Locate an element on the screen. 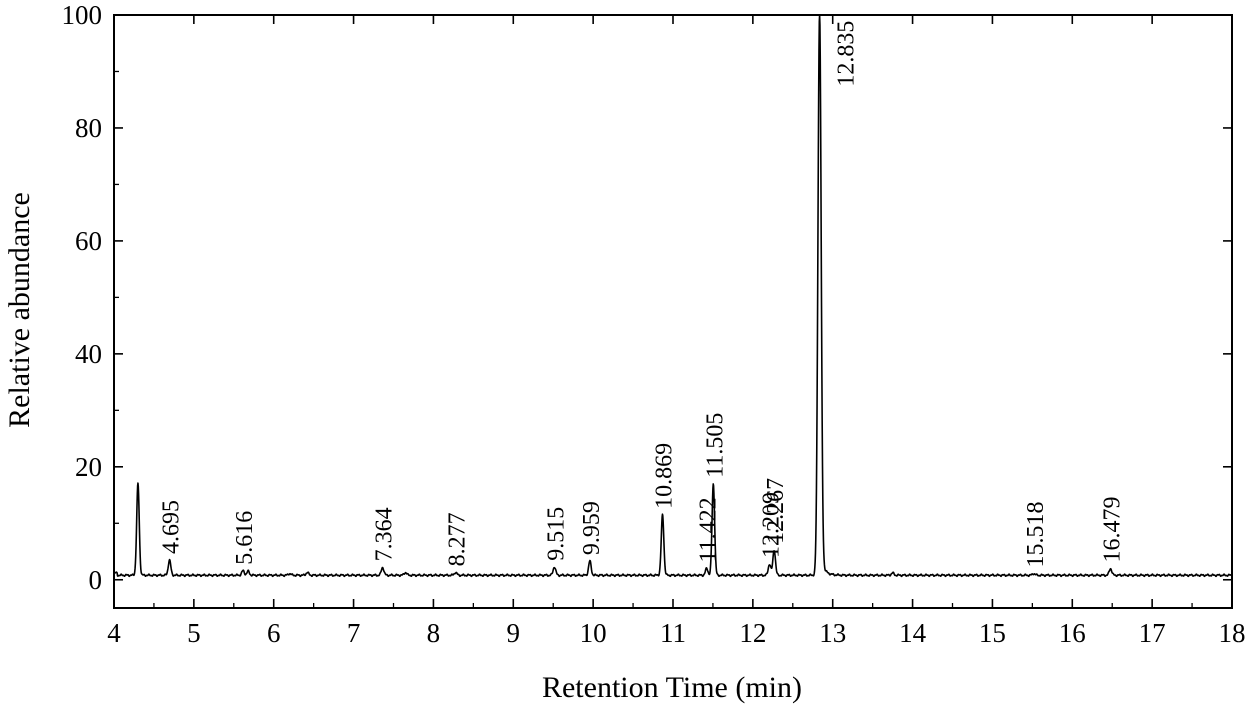  x-tick-label: 17 is located at coordinates (1152, 633).